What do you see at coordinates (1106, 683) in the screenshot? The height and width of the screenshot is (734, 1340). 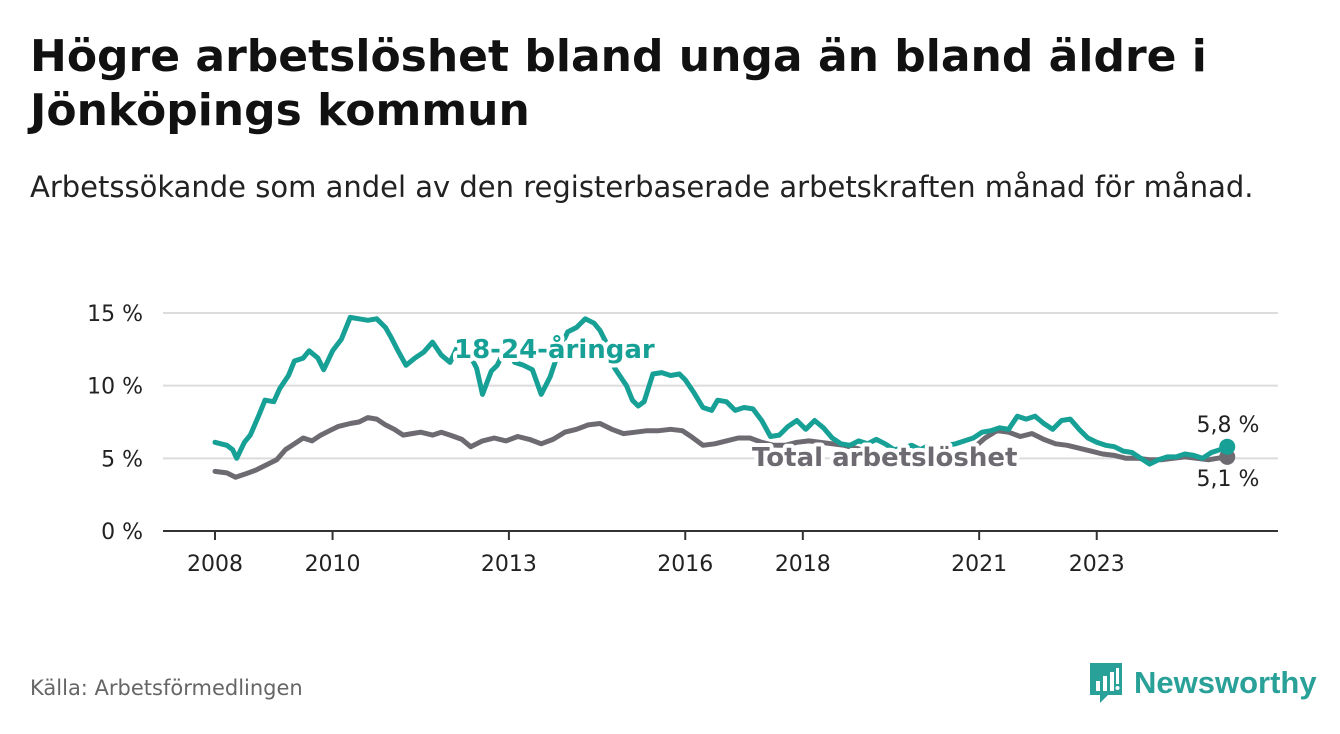 I see `newsworthy-logo-icon` at bounding box center [1106, 683].